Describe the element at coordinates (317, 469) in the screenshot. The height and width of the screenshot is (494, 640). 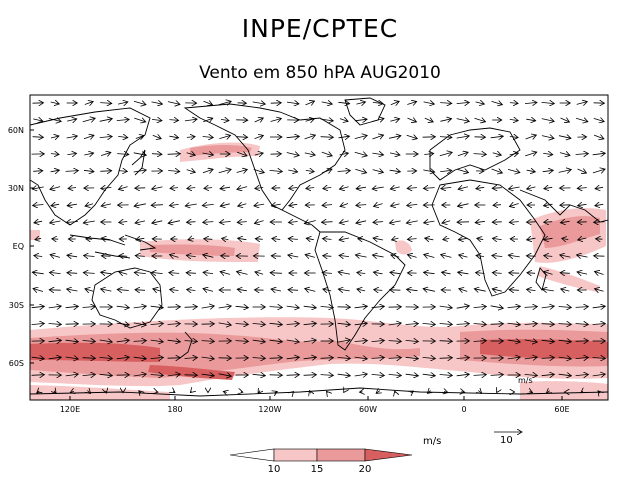
I see `legend-value-15: 15` at that location.